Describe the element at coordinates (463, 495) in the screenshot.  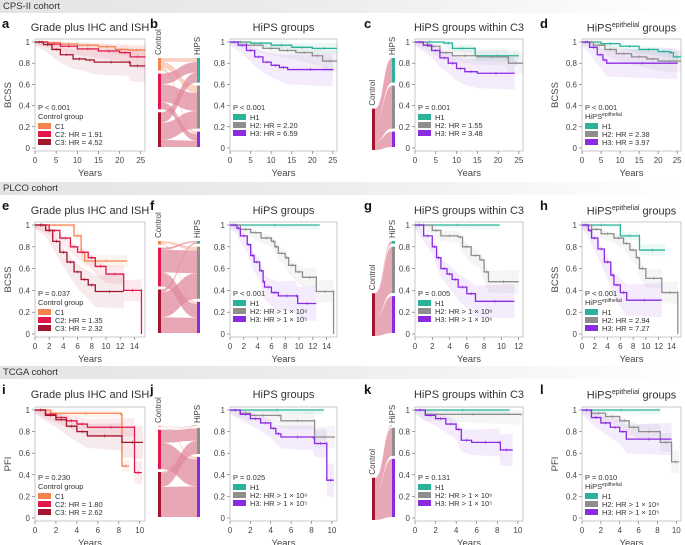
I see `legend-label-H2: H2: HR > 1 × 10⁶` at that location.